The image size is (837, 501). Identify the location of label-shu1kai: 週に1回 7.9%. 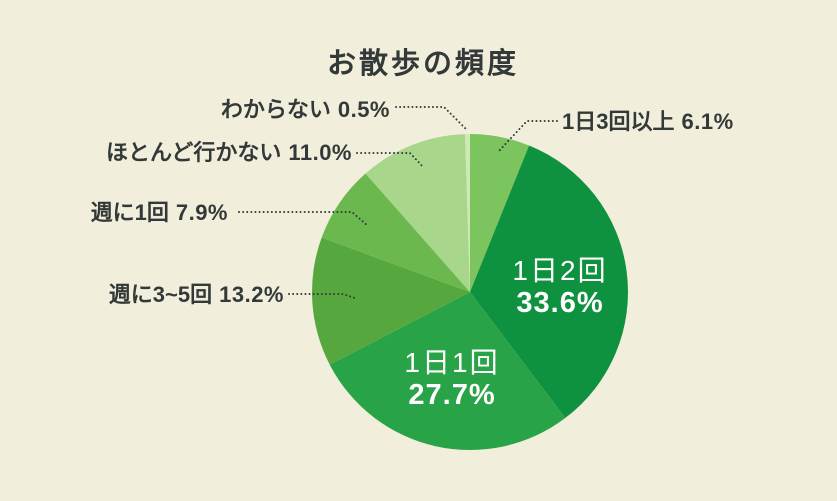
(159, 212).